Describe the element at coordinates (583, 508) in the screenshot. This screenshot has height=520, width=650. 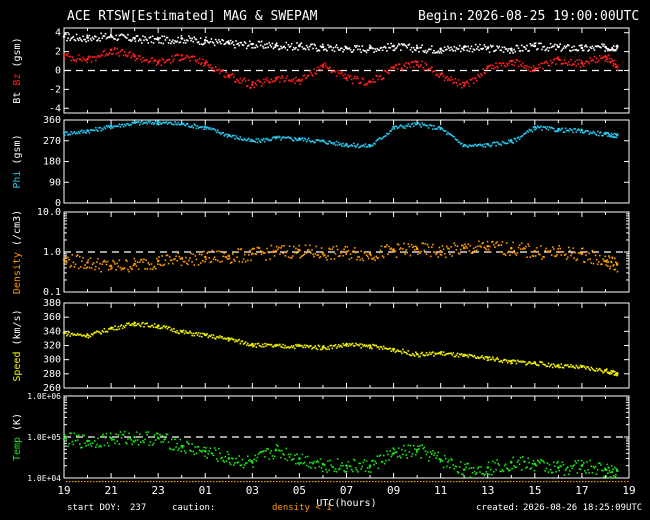
I see `created-value: 2026-08-26 18:25:09UTC` at that location.